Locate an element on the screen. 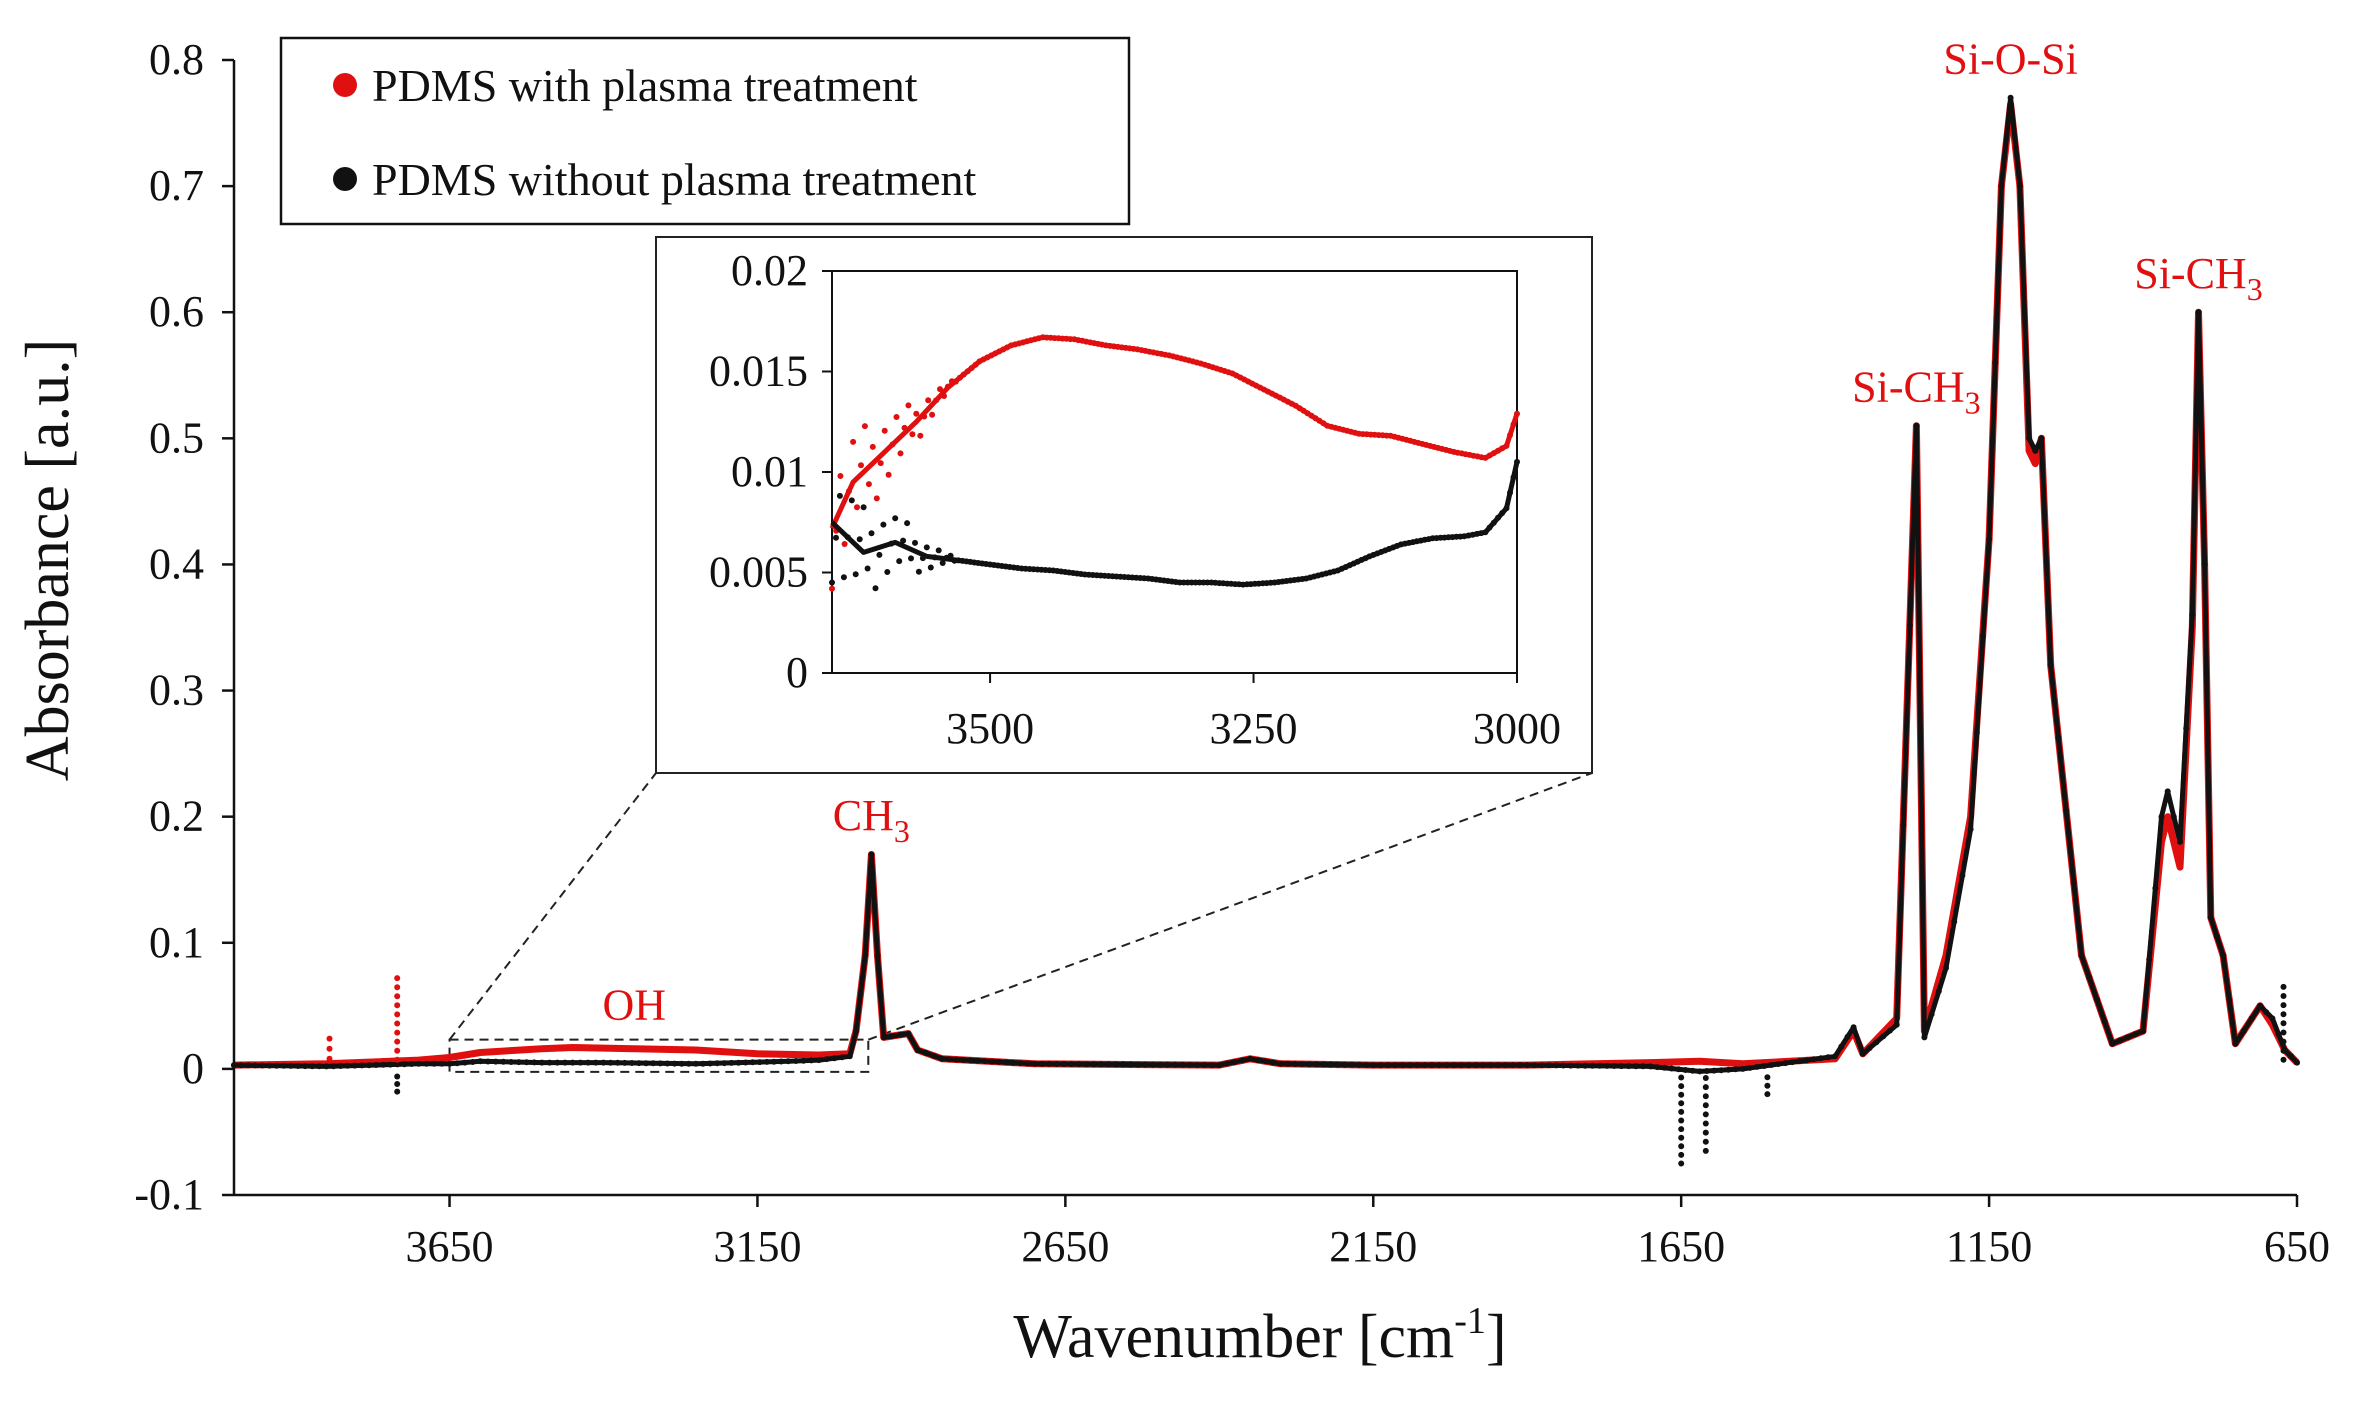 The height and width of the screenshot is (1401, 2357). y-tick-label: 0.4 is located at coordinates (176, 563).